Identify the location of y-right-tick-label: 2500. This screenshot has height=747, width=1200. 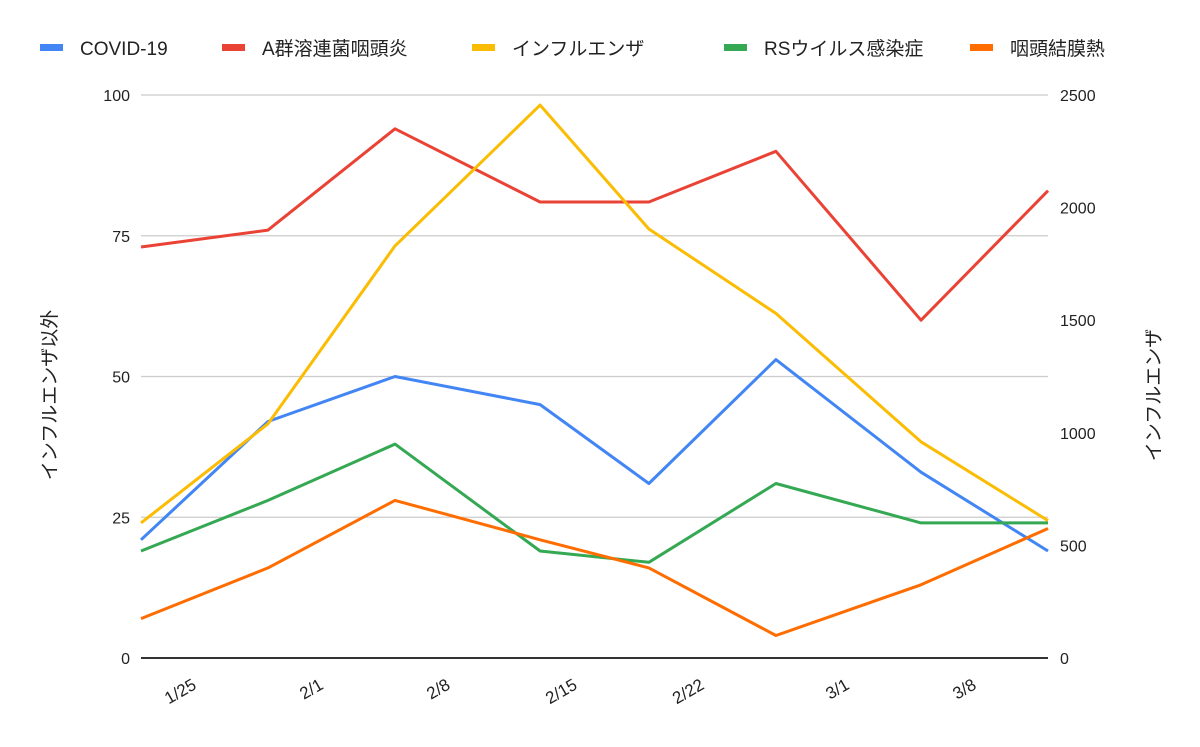
(1078, 96).